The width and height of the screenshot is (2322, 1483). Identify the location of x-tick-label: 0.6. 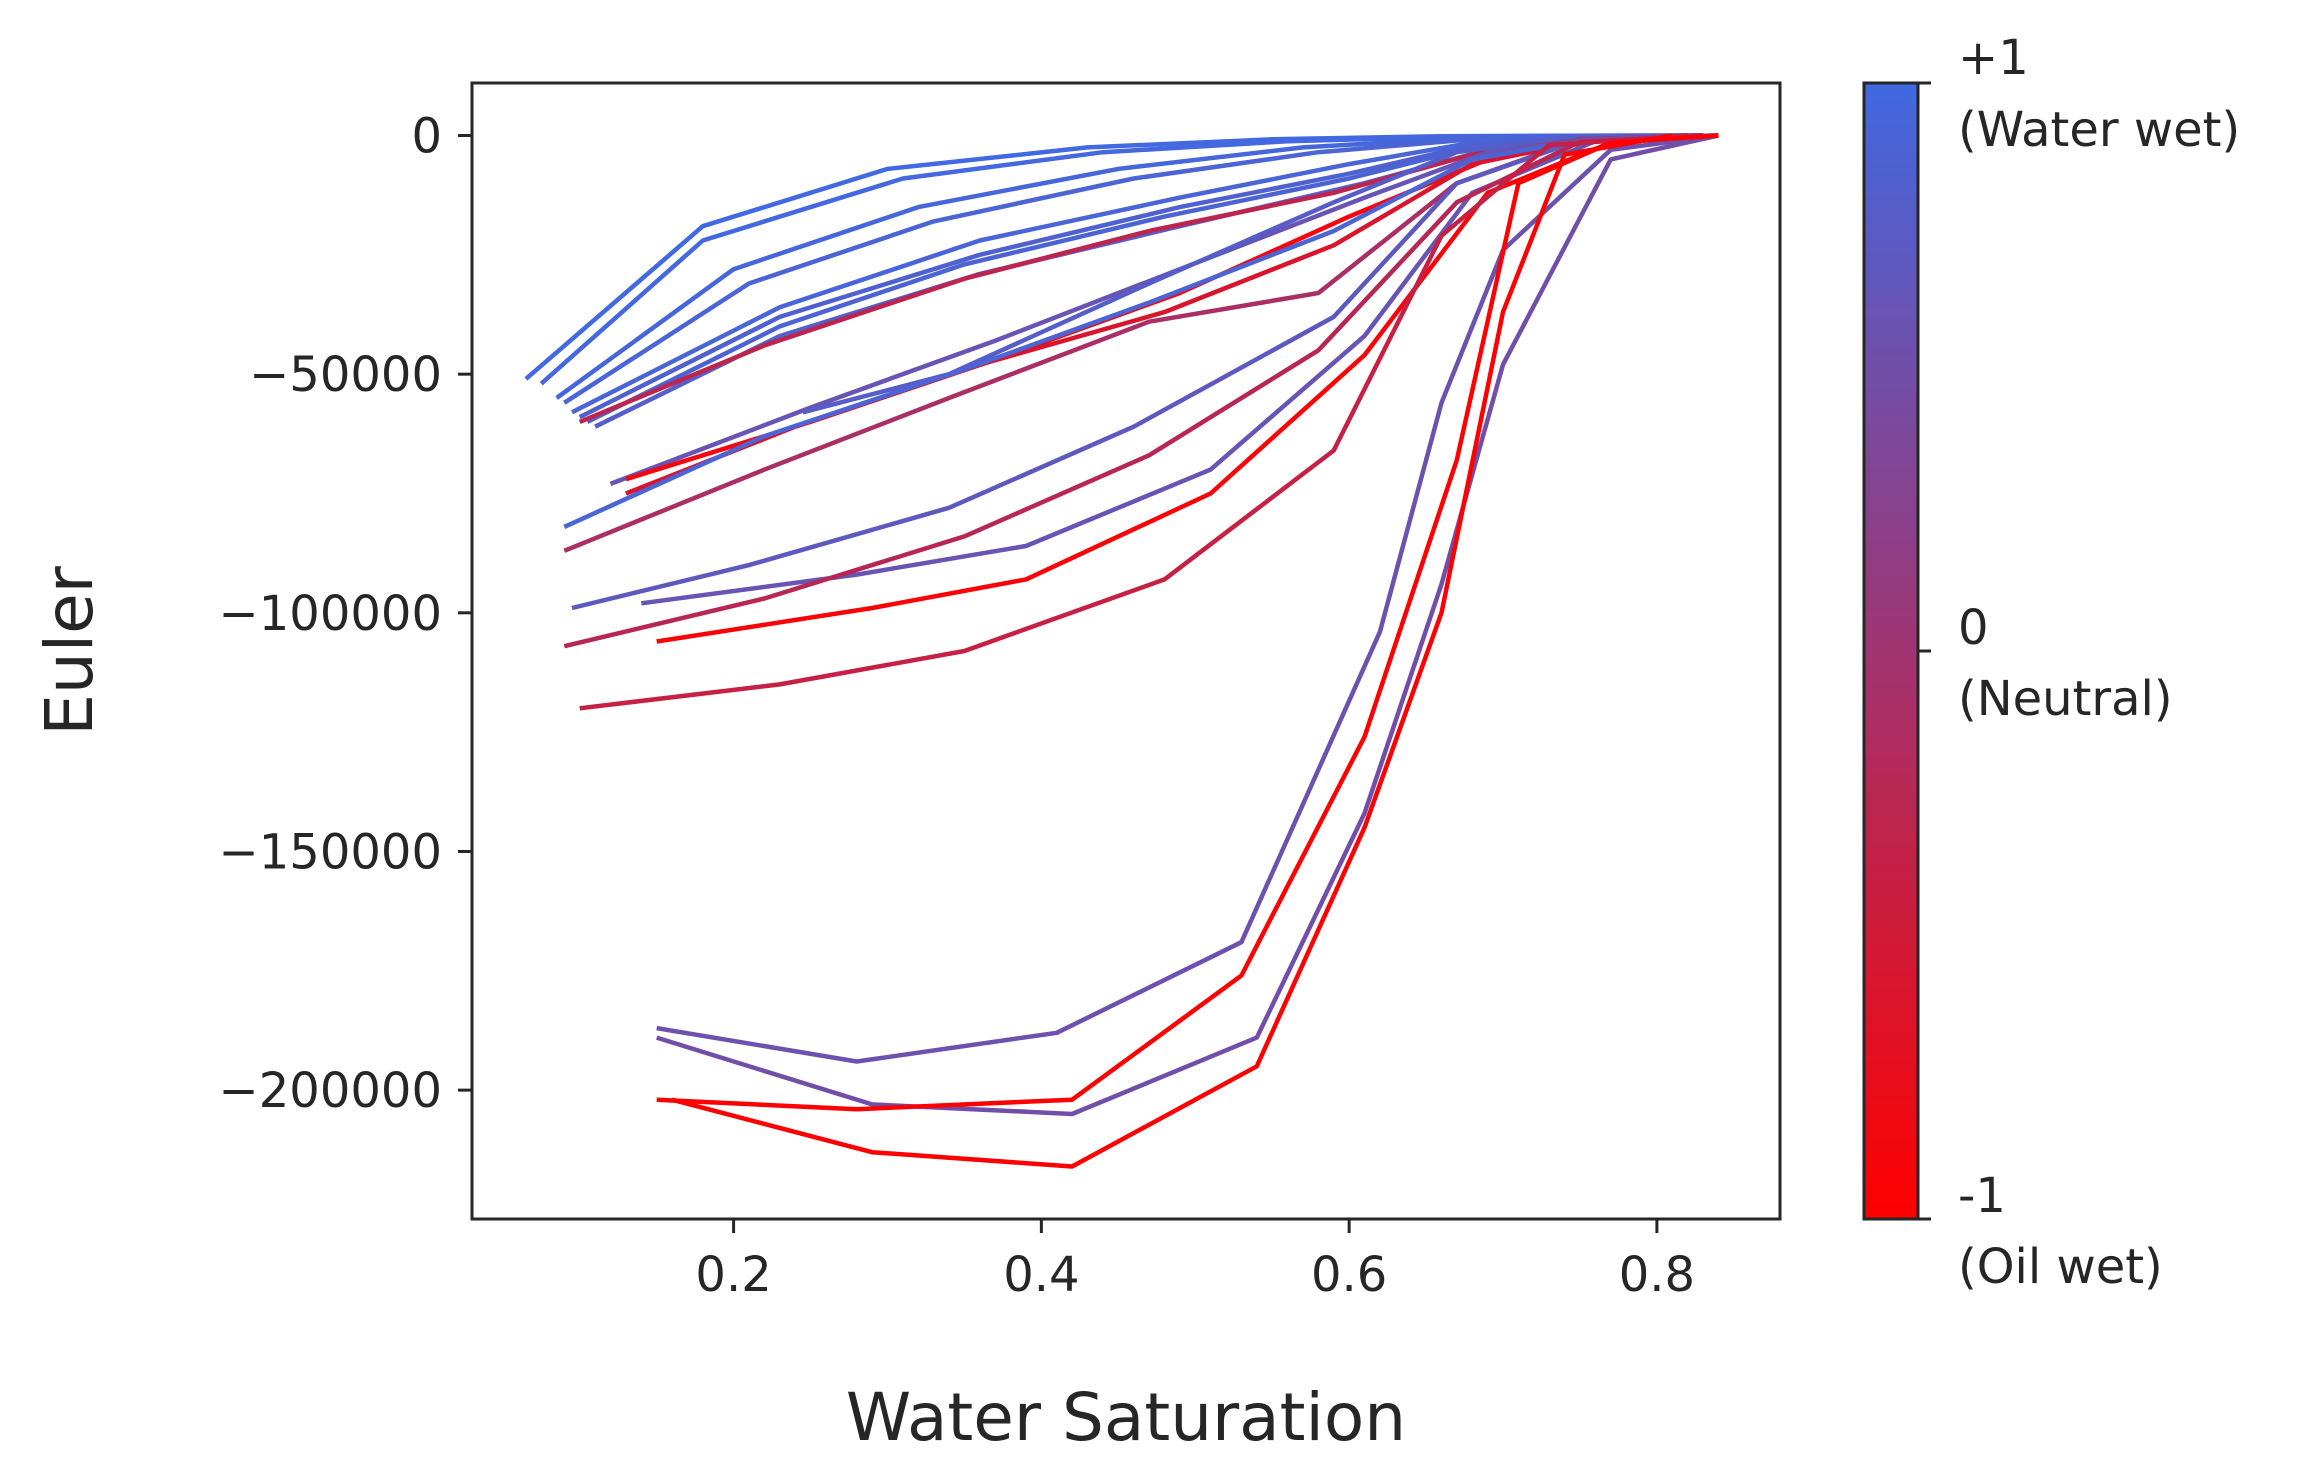
(1349, 1275).